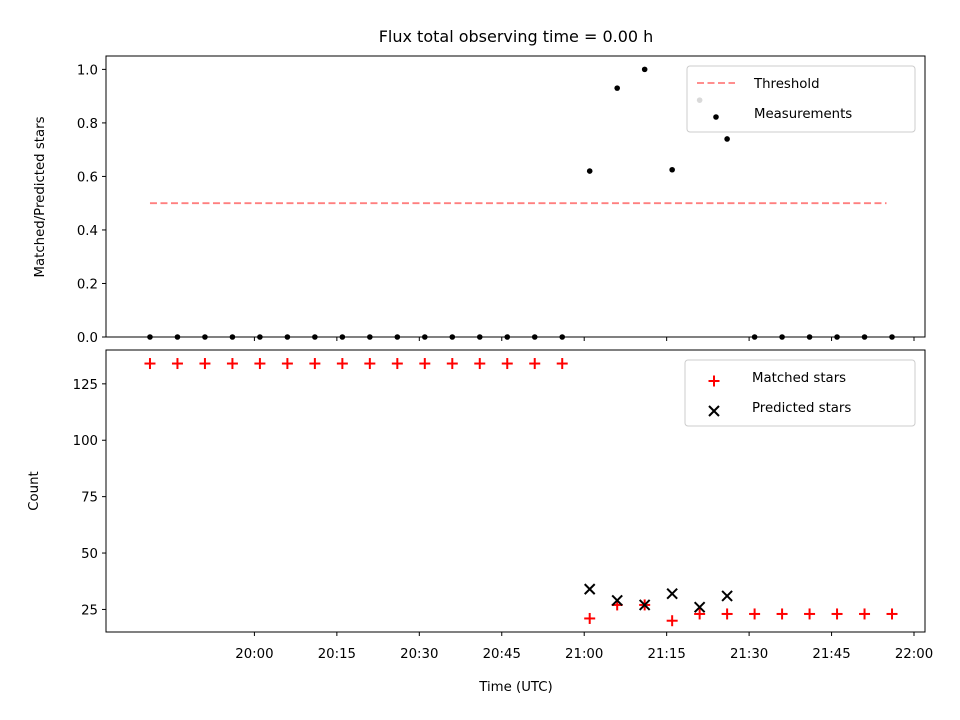 Image resolution: width=960 pixels, height=720 pixels. Describe the element at coordinates (87, 231) in the screenshot. I see `y-tick-label: 0.4` at that location.